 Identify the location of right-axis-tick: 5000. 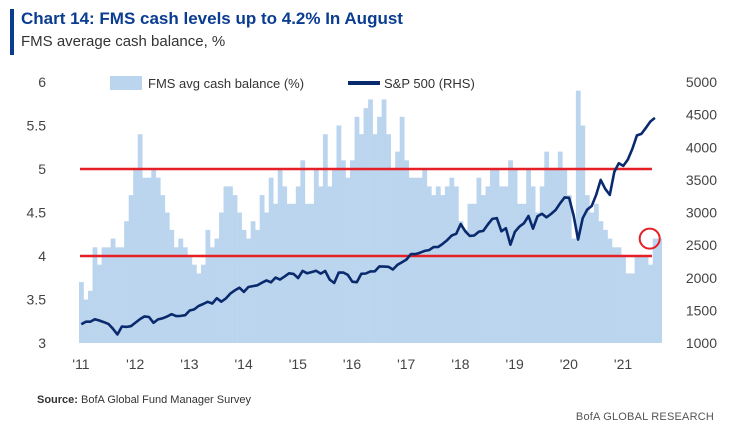
(701, 82).